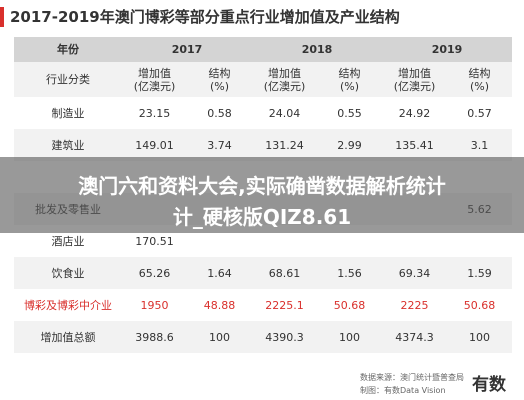  Describe the element at coordinates (154, 145) in the screenshot. I see `table-cell: 149.01` at that location.